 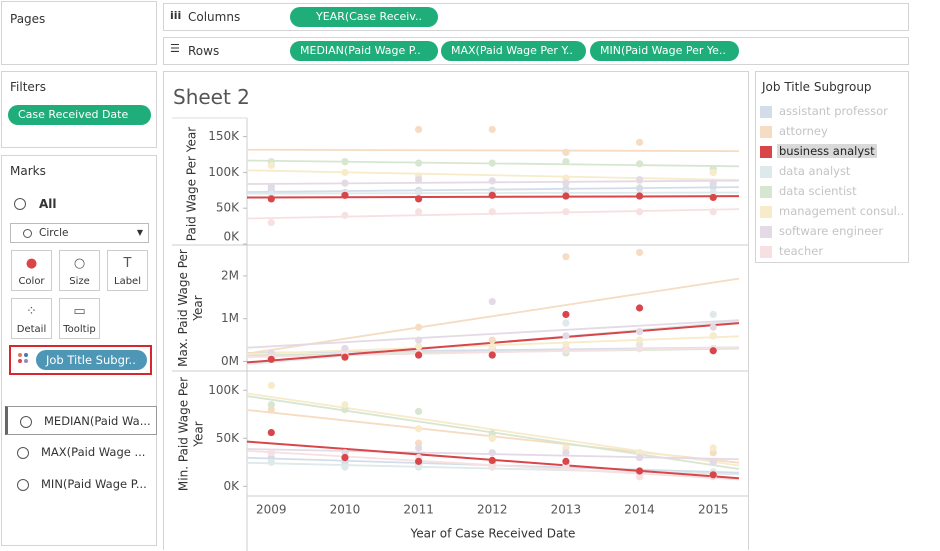 I want to click on legend-label: assistant professor, so click(x=833, y=111).